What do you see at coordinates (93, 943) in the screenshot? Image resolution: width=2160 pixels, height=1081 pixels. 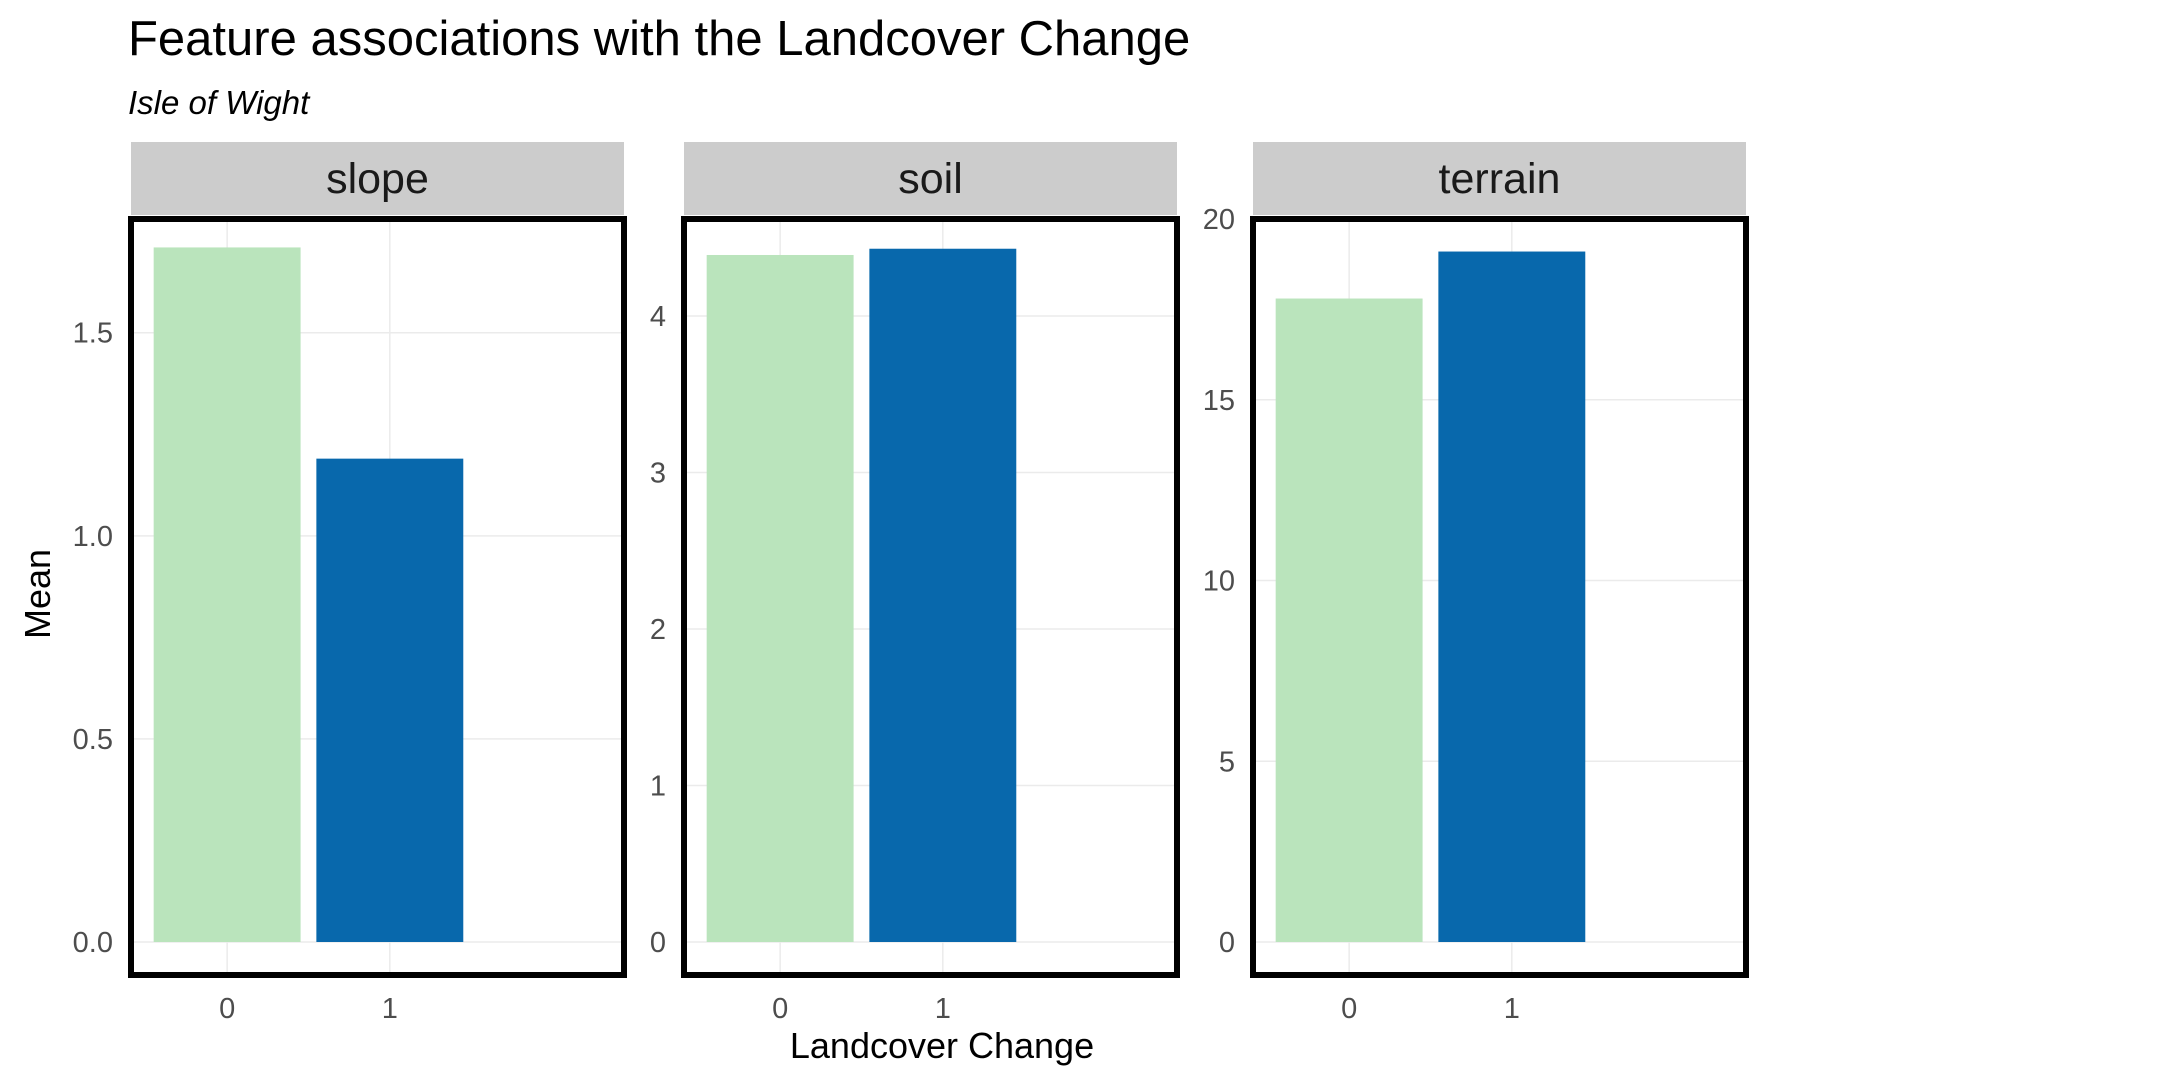 I see `y-tick-label: 0.0` at bounding box center [93, 943].